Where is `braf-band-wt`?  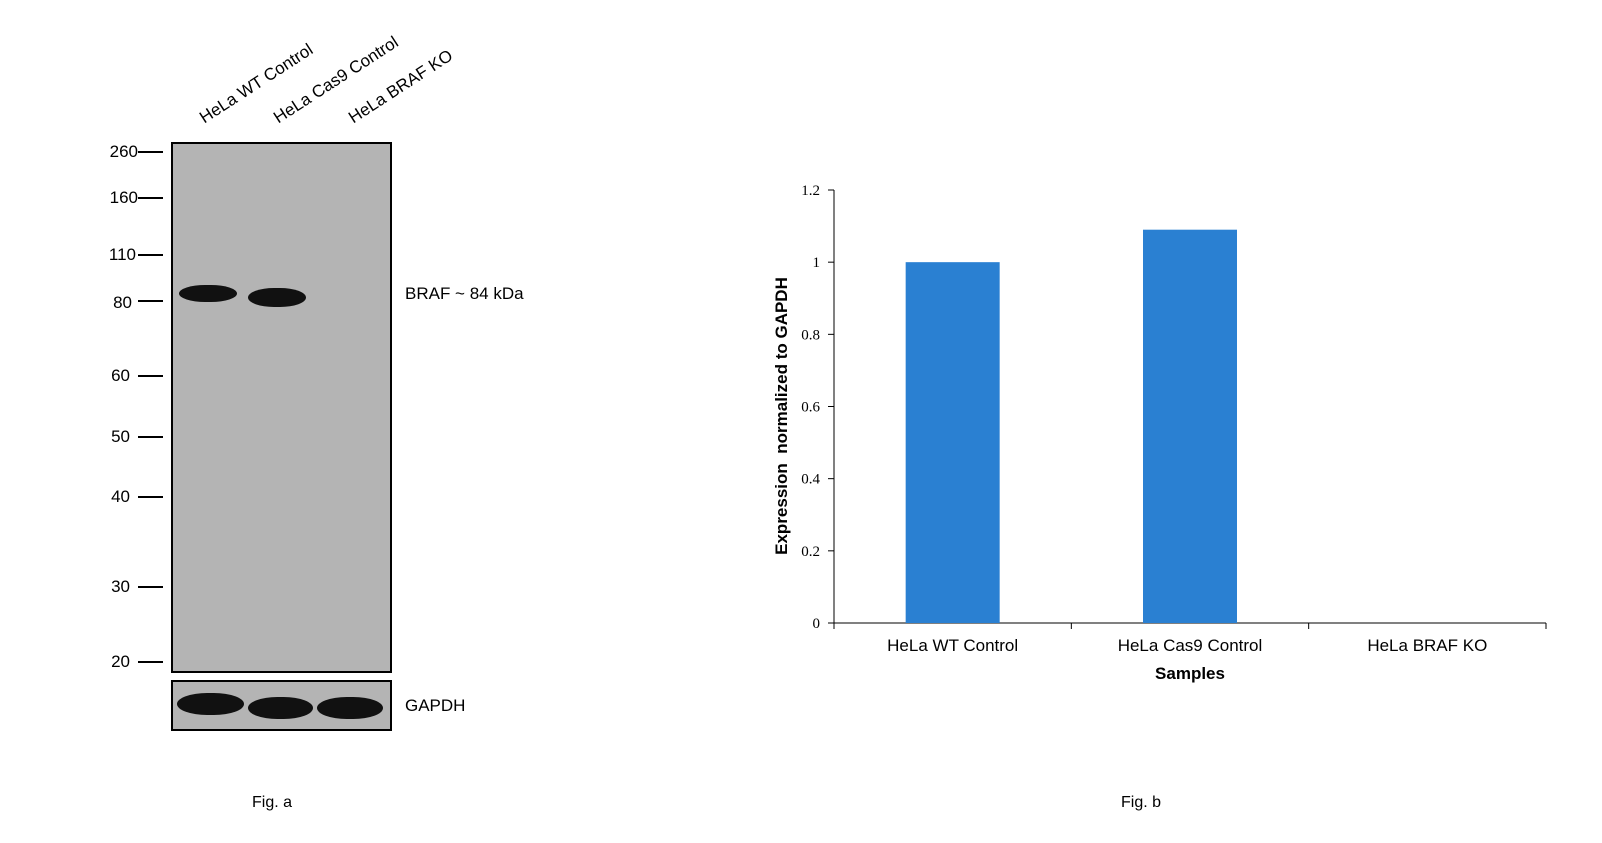 braf-band-wt is located at coordinates (208, 293).